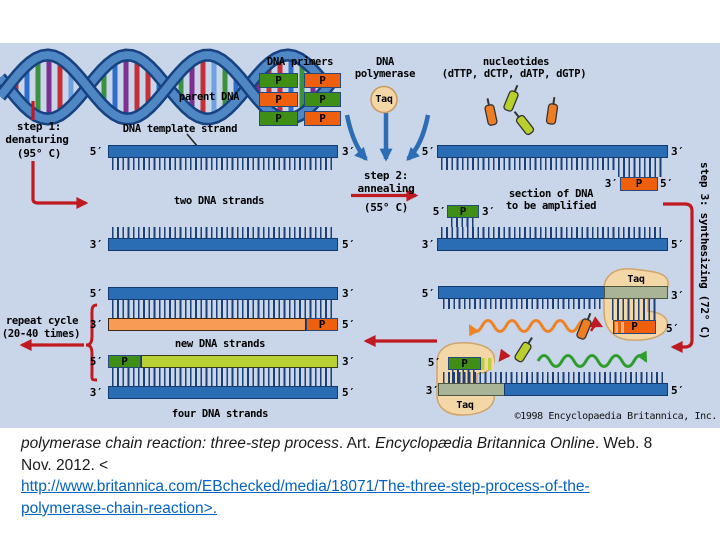  I want to click on four-dna-strands-label: four DNA strands, so click(220, 414).